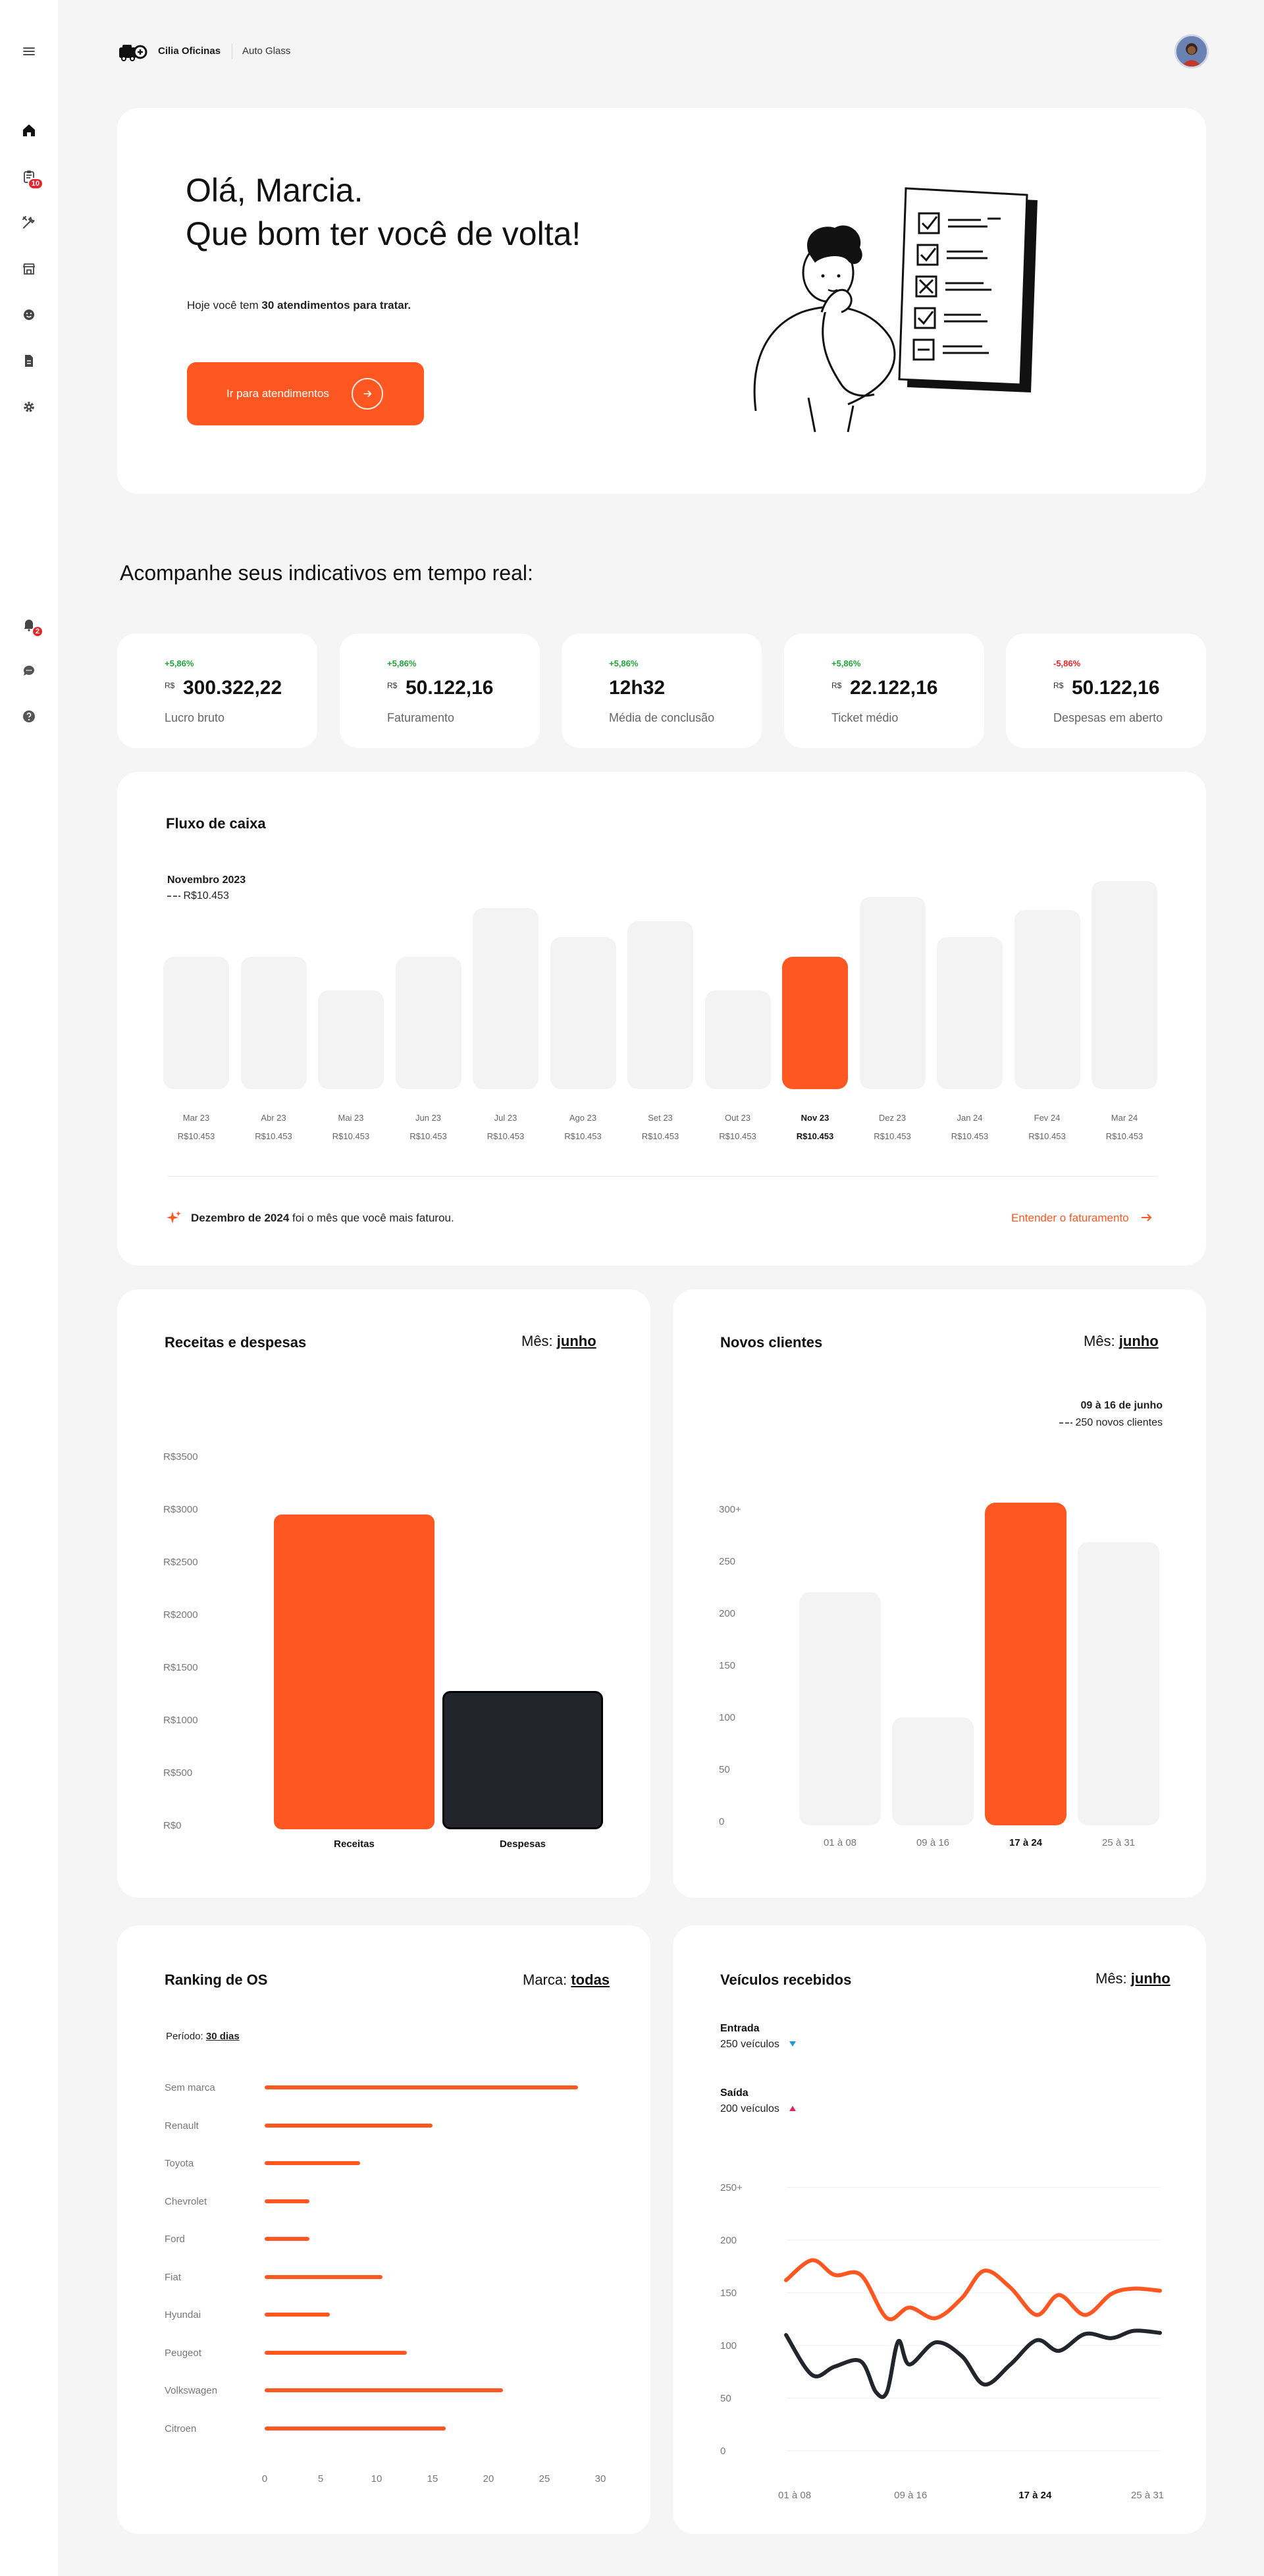 This screenshot has width=1264, height=2576. Describe the element at coordinates (29, 130) in the screenshot. I see `home-icon` at that location.